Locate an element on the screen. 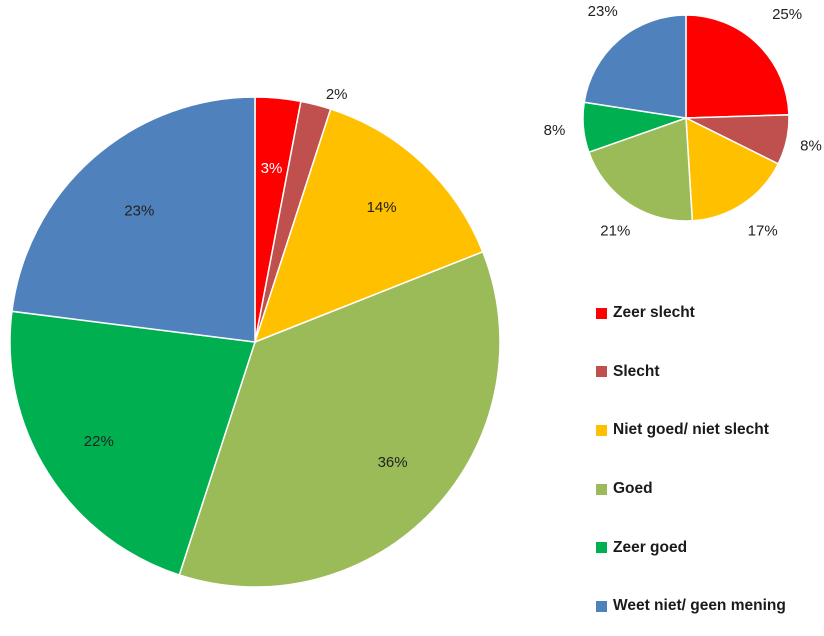  slice-label-slecht: 2% is located at coordinates (337, 94).